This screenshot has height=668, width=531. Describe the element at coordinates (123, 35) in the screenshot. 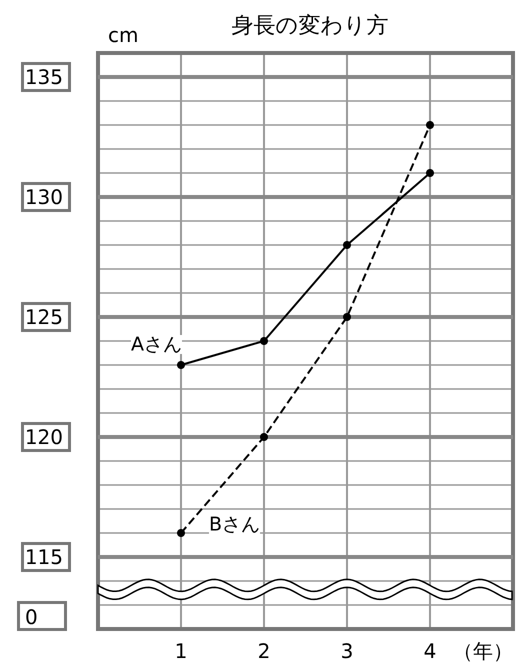

I see `y-axis-title: cm` at that location.